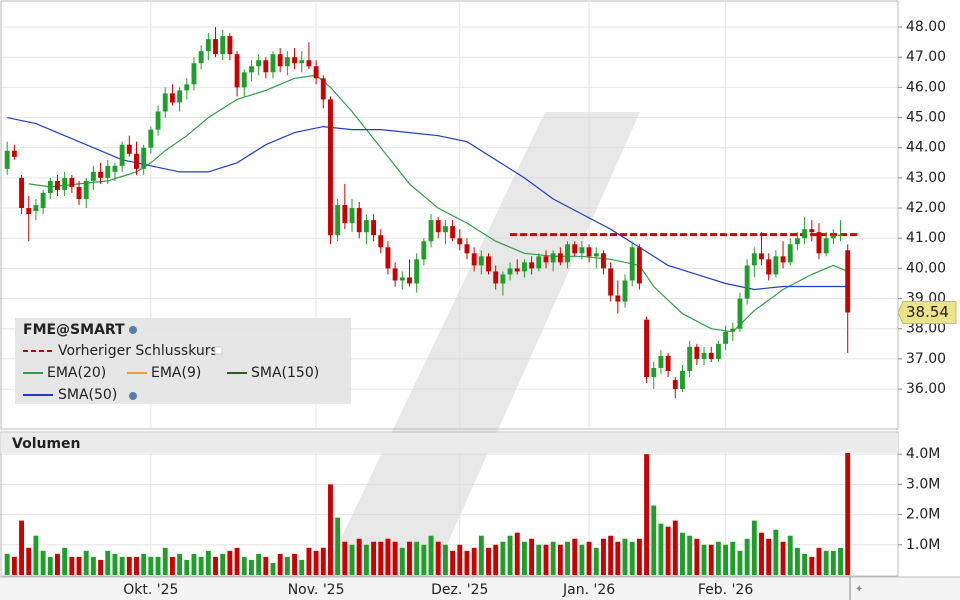 The width and height of the screenshot is (960, 600). What do you see at coordinates (926, 118) in the screenshot?
I see `y-tick-label: 45.00` at bounding box center [926, 118].